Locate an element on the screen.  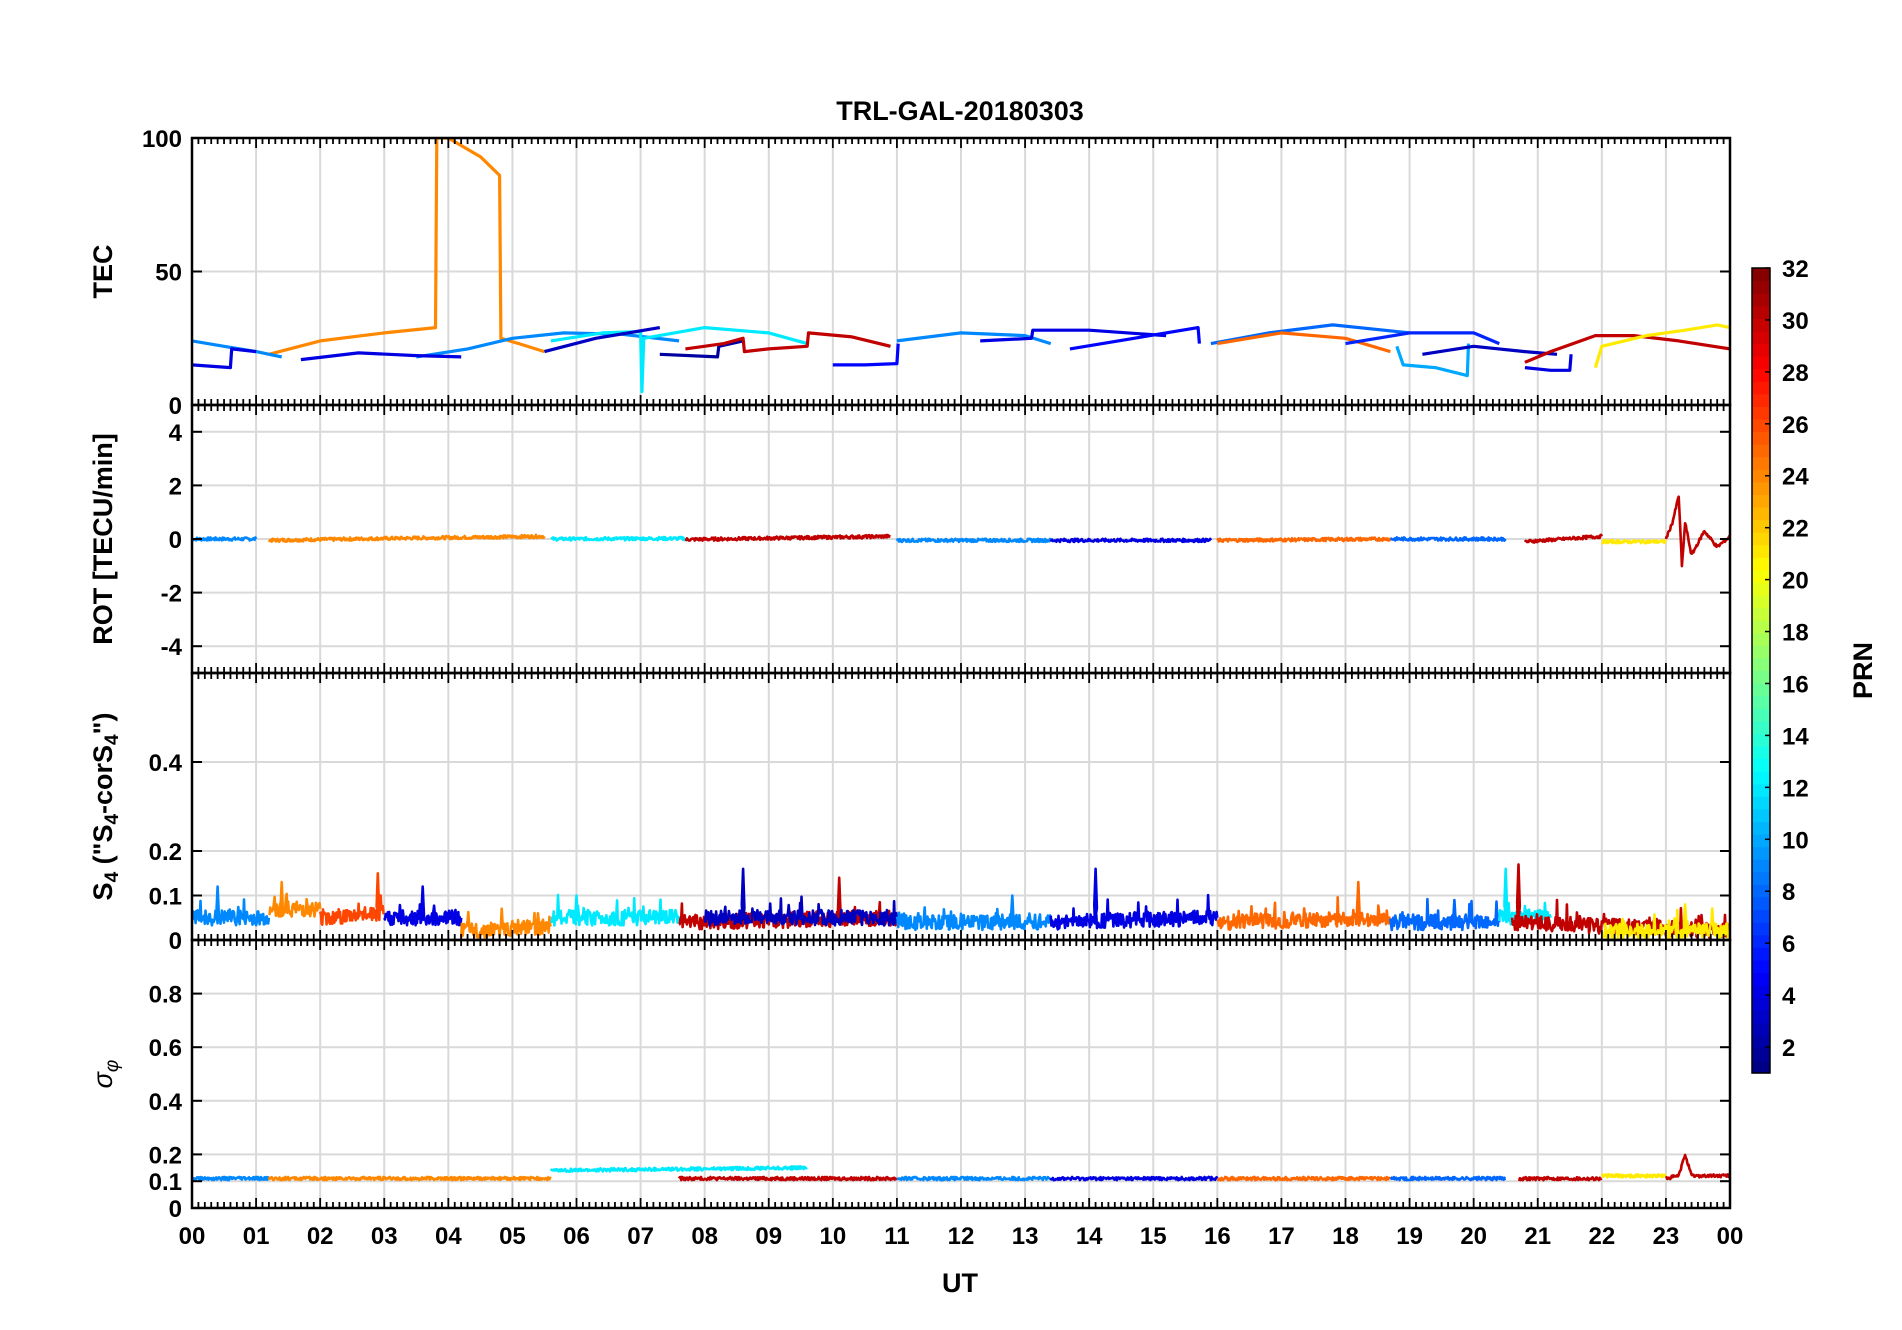
colorbar-label: PRN is located at coordinates (1863, 670).